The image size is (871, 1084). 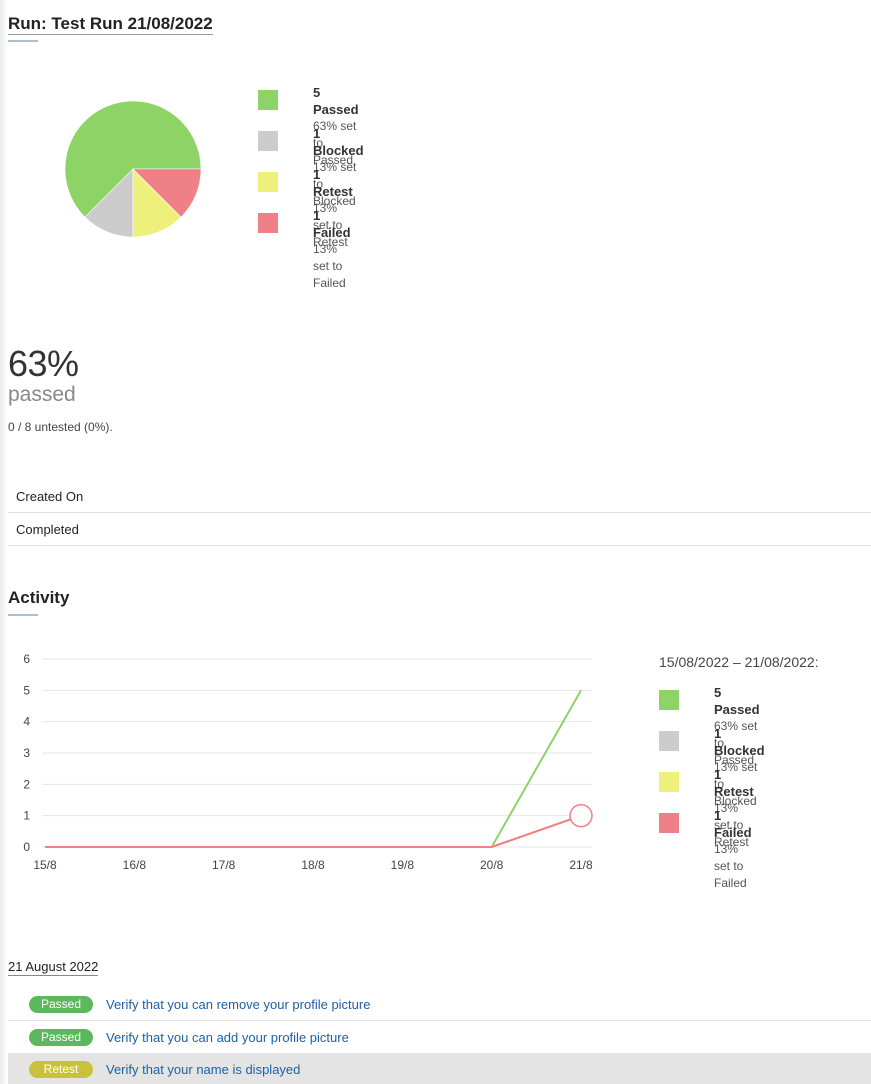 What do you see at coordinates (313, 865) in the screenshot?
I see `x-tick-label: 18/8` at bounding box center [313, 865].